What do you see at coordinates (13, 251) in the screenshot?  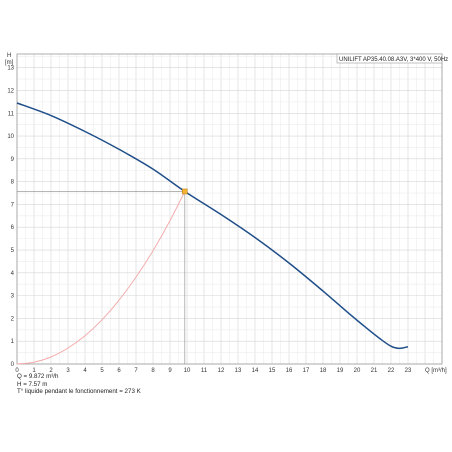 I see `y-tick-label: 5` at bounding box center [13, 251].